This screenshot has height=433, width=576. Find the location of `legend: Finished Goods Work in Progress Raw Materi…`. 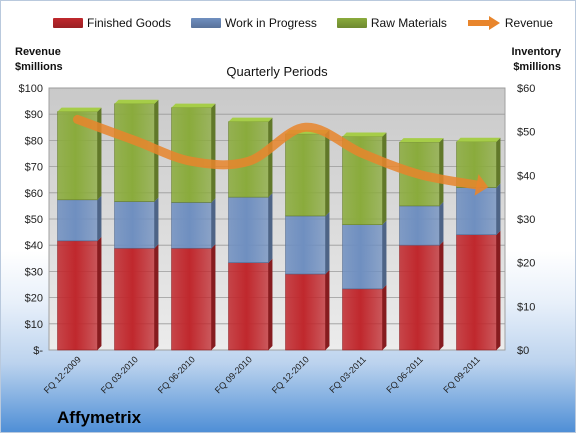

legend: Finished Goods Work in Progress Raw Materi… is located at coordinates (313, 23).